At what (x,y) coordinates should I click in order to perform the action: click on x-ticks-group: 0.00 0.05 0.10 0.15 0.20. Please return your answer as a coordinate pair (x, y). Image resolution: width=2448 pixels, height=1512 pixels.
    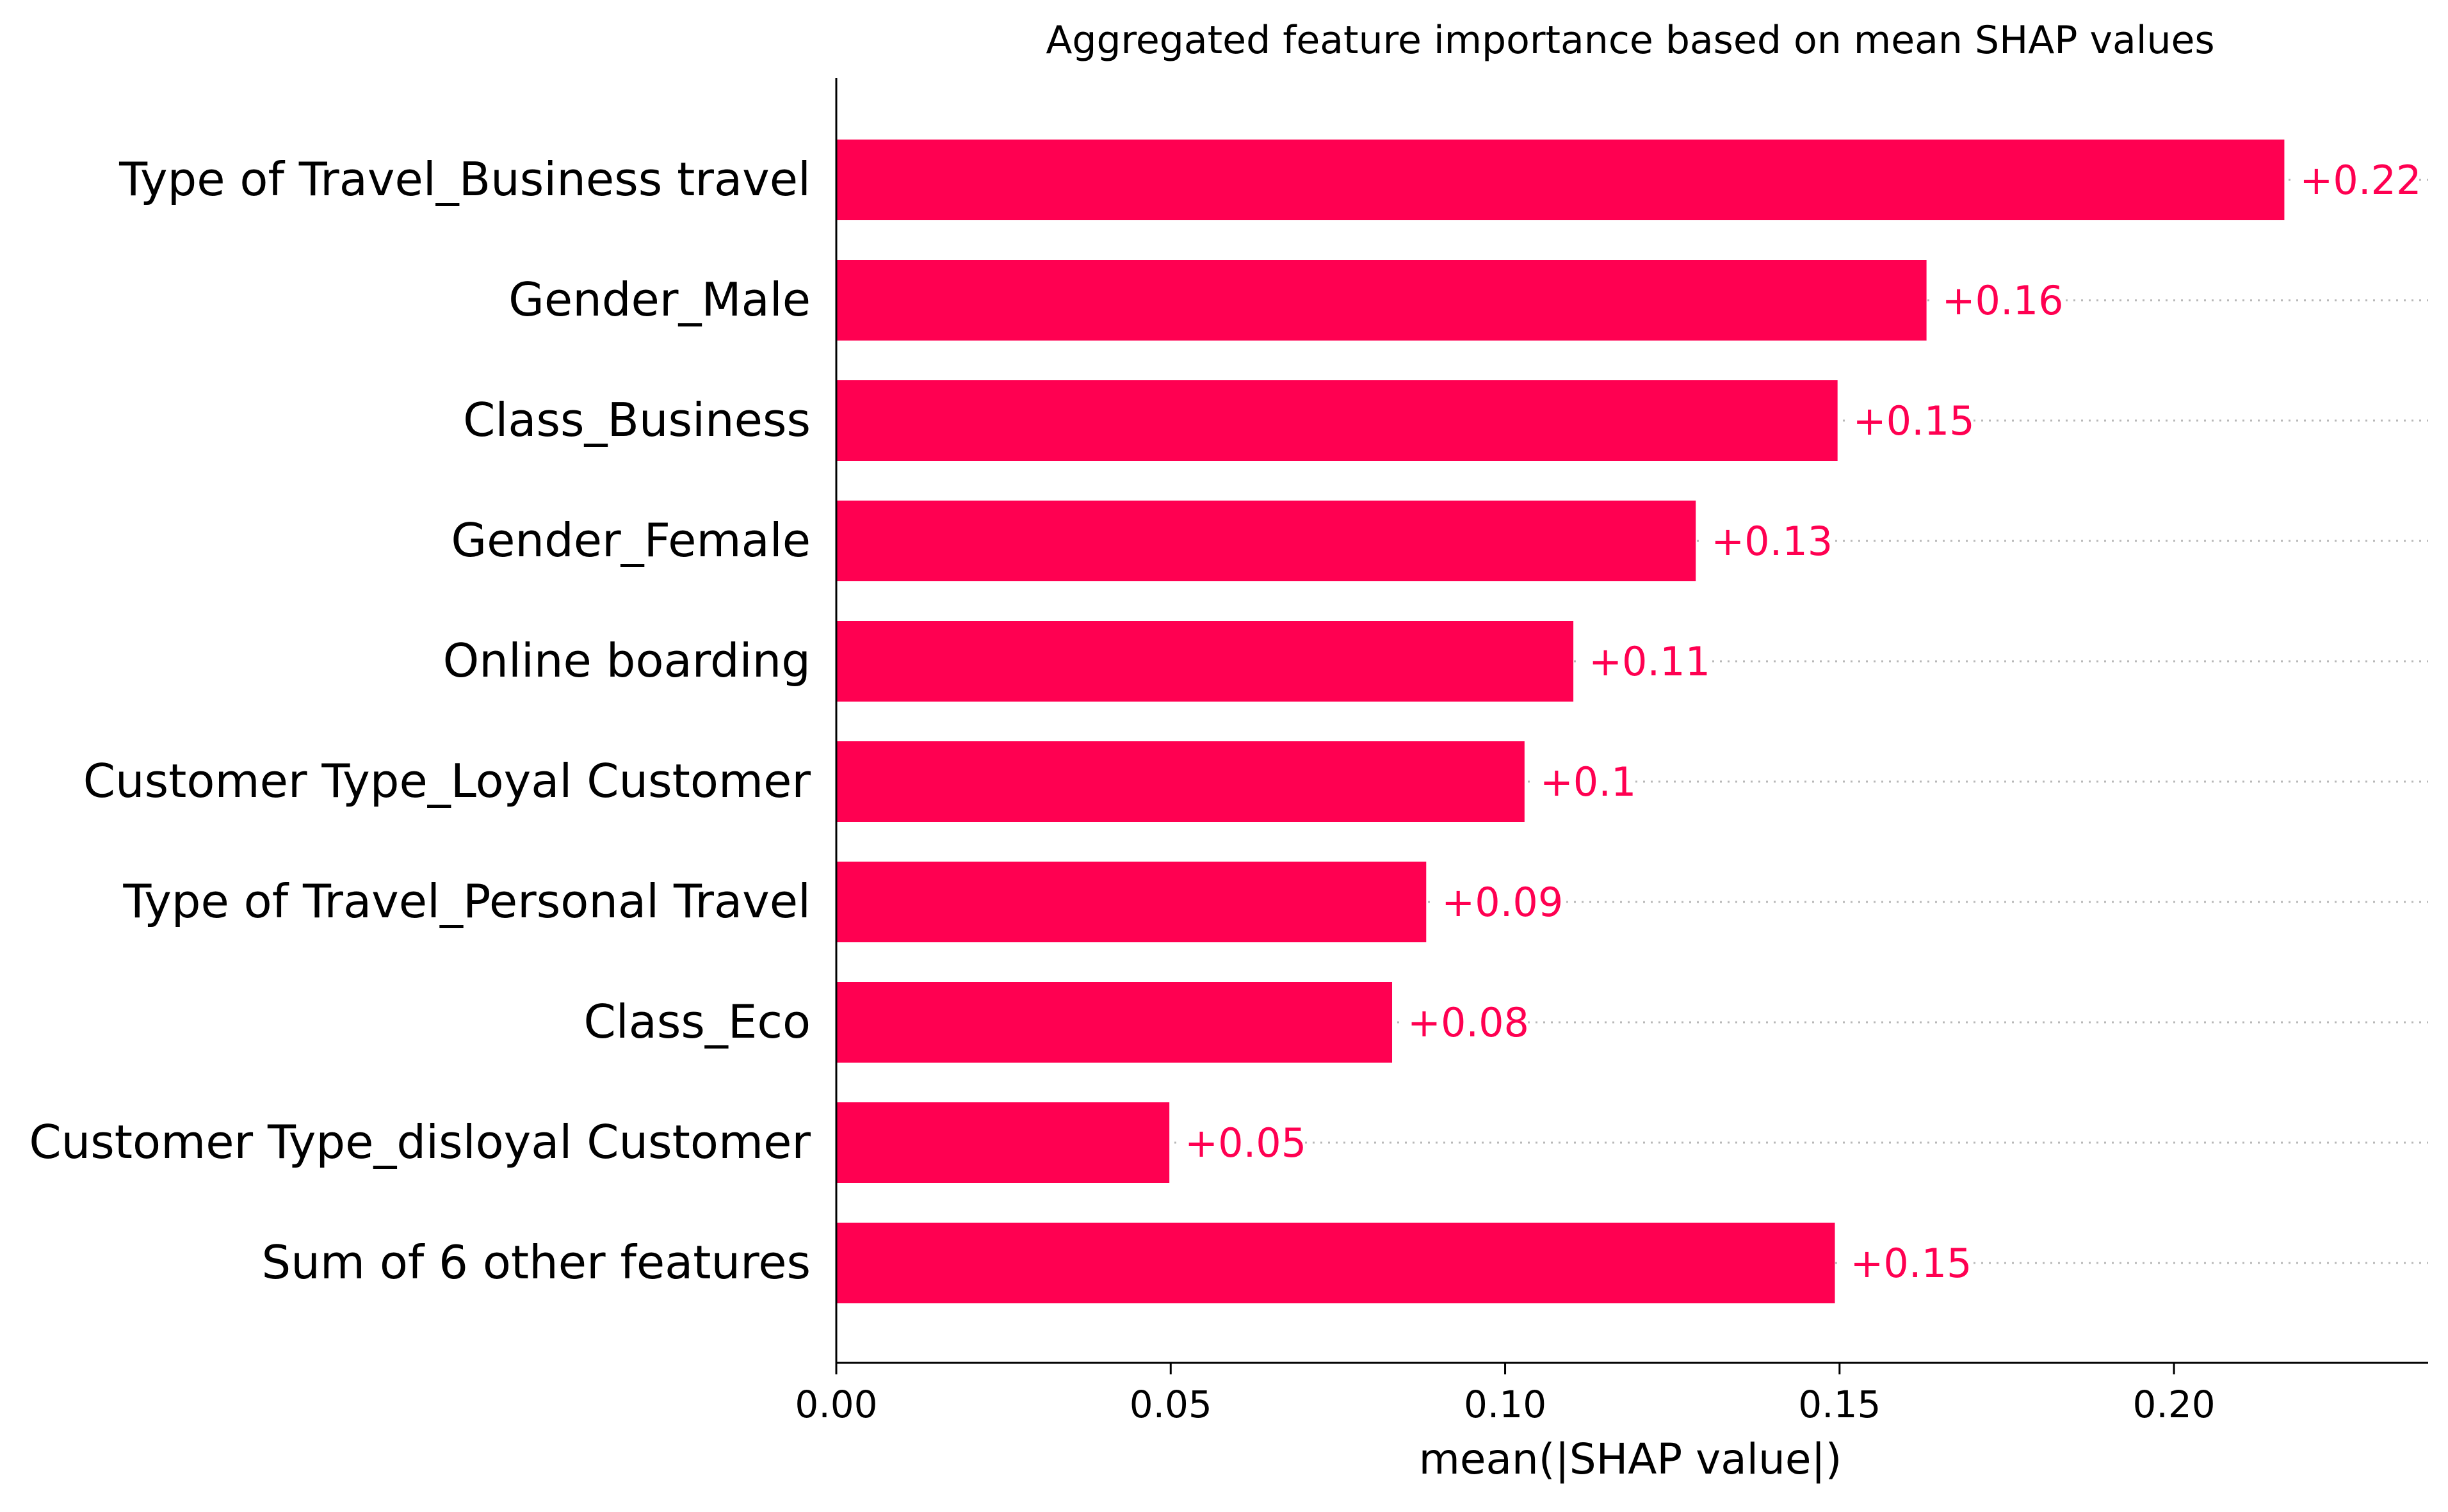
    Looking at the image, I should click on (1506, 1394).